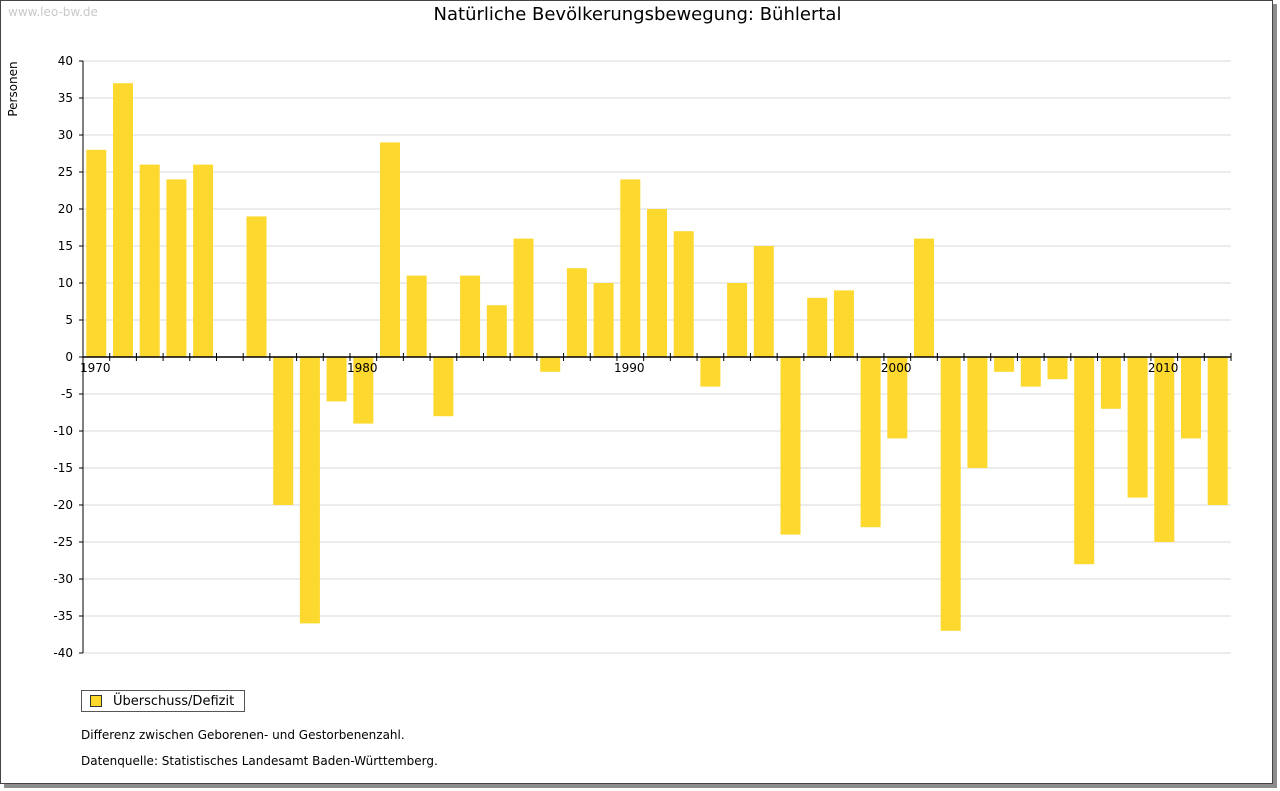  I want to click on bar-1988, so click(576, 312).